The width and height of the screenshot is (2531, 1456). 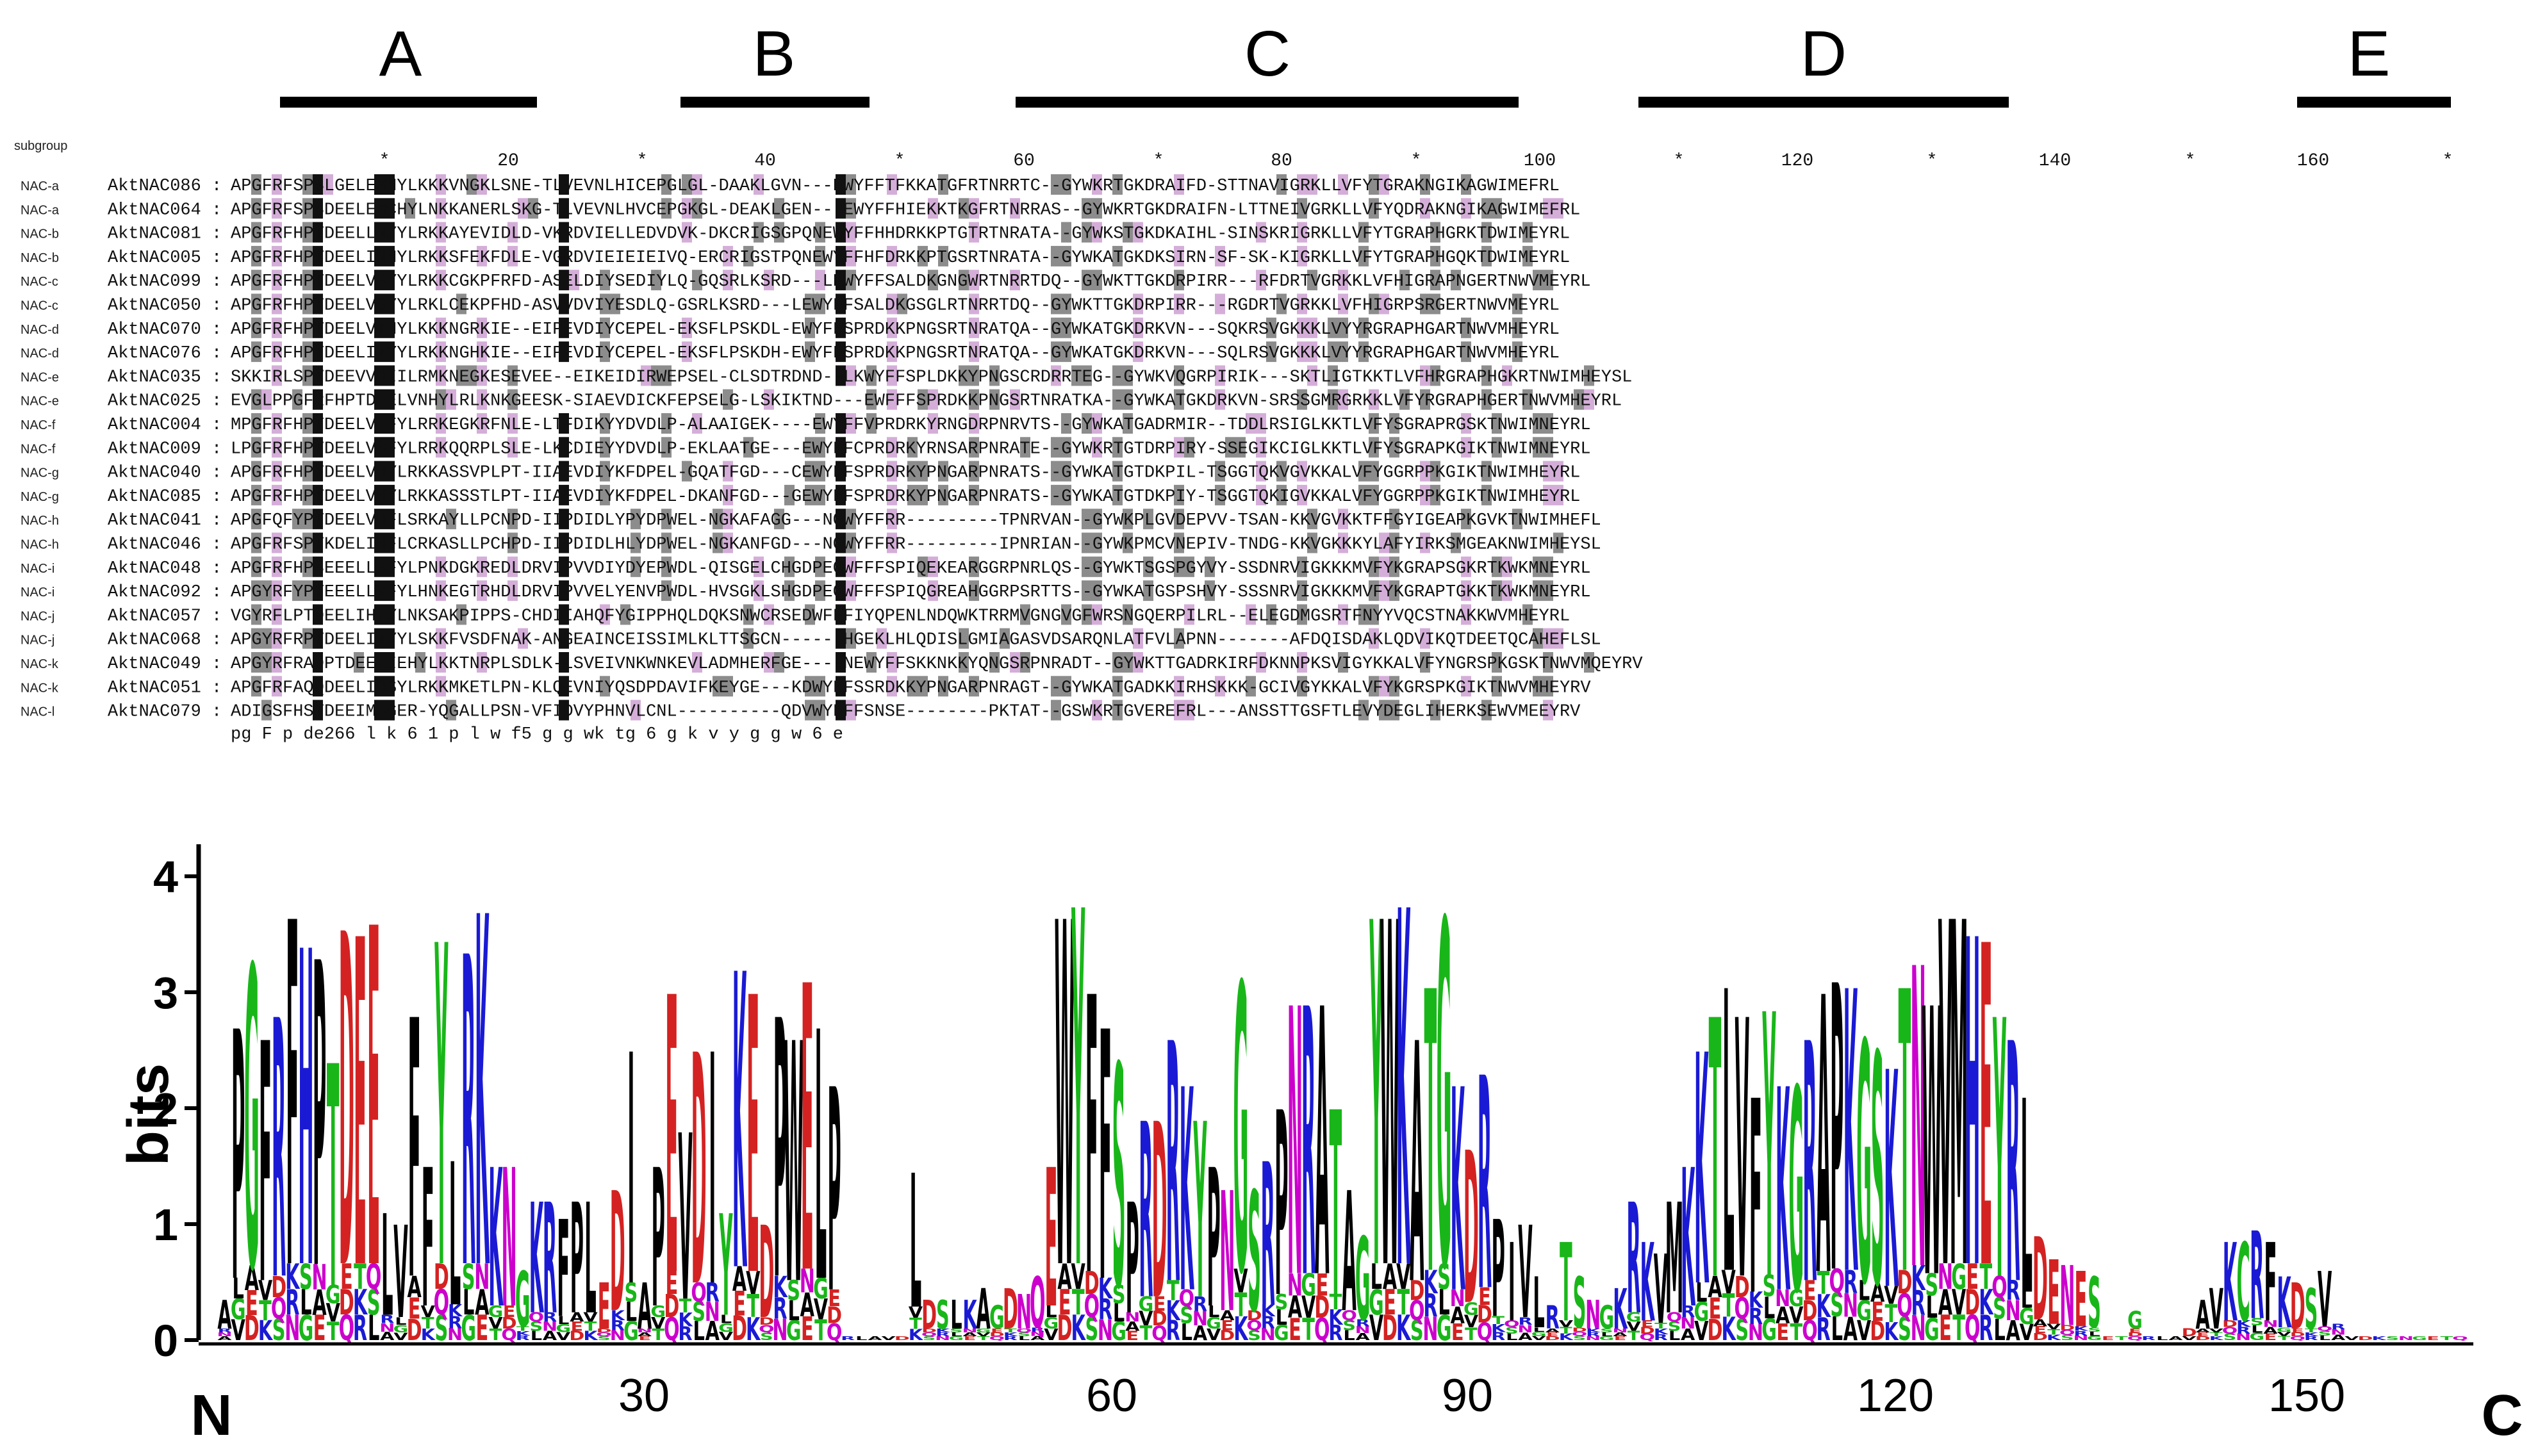 What do you see at coordinates (1823, 102) in the screenshot?
I see `region-bar-d` at bounding box center [1823, 102].